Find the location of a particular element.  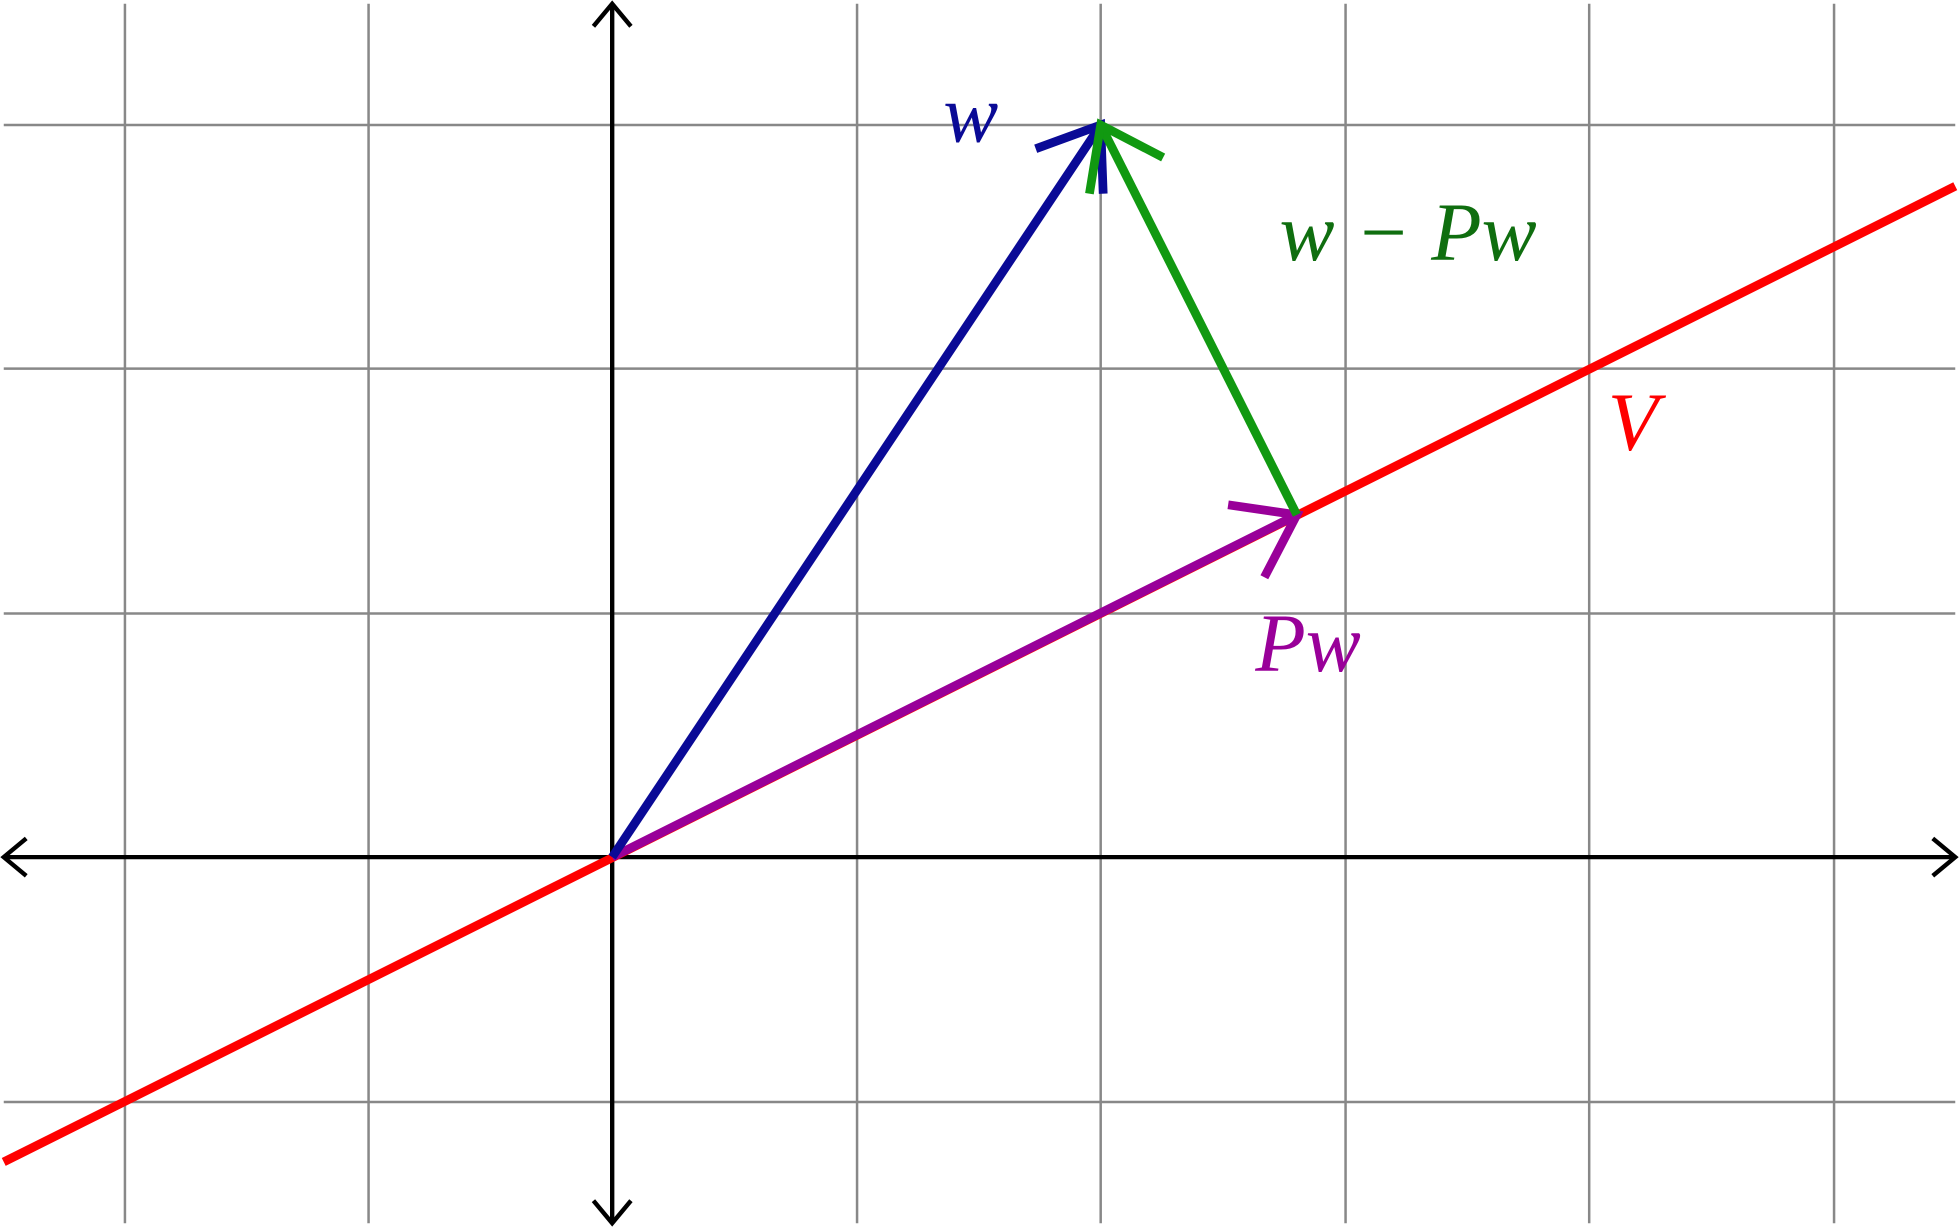

projection-vector is located at coordinates (957, 681).